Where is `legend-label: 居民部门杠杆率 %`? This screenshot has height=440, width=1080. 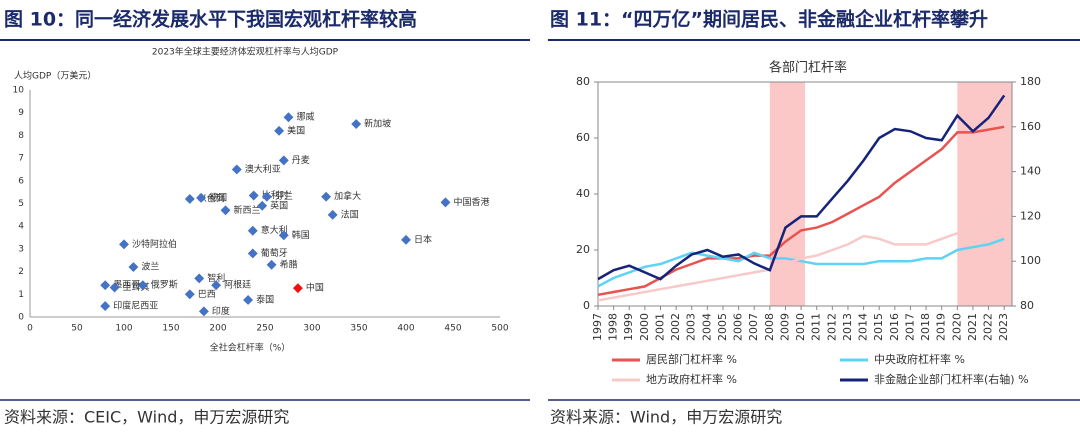 legend-label: 居民部门杠杆率 % is located at coordinates (691, 359).